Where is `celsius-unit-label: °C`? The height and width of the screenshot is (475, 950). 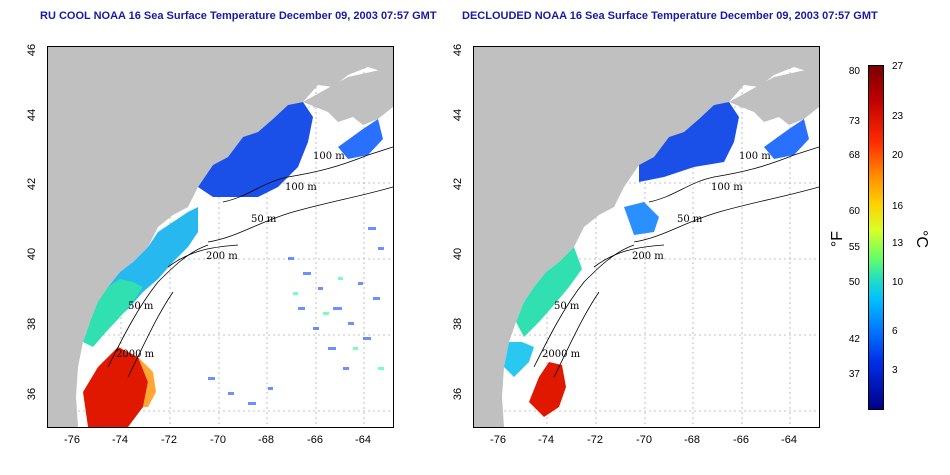
celsius-unit-label: °C is located at coordinates (921, 239).